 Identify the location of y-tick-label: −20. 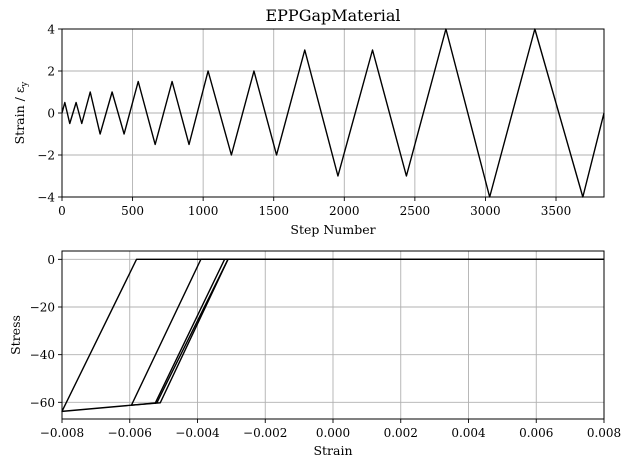
(42, 308).